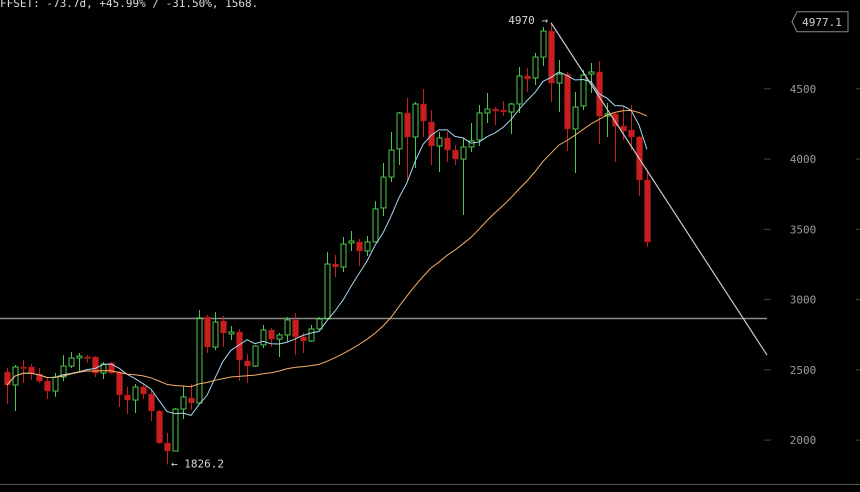 The width and height of the screenshot is (860, 492). Describe the element at coordinates (803, 159) in the screenshot. I see `y-tick-label: 4000` at that location.